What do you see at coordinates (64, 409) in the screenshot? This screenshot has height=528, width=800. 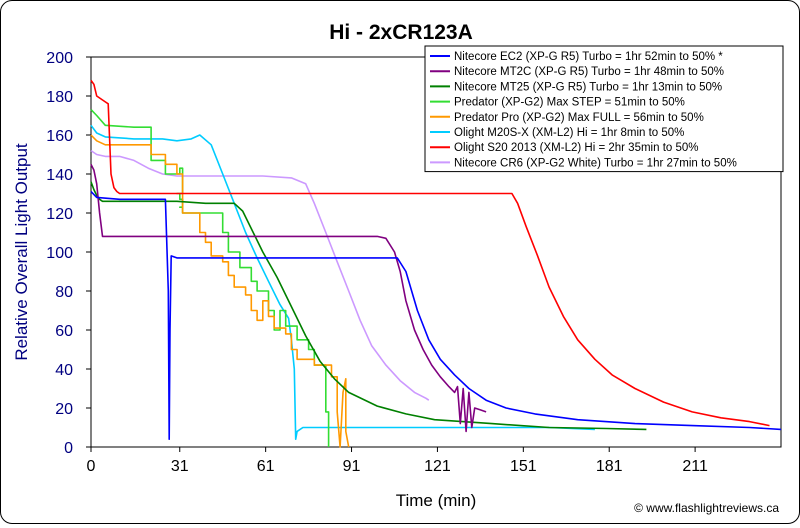 I see `y-tick-label: 20` at bounding box center [64, 409].